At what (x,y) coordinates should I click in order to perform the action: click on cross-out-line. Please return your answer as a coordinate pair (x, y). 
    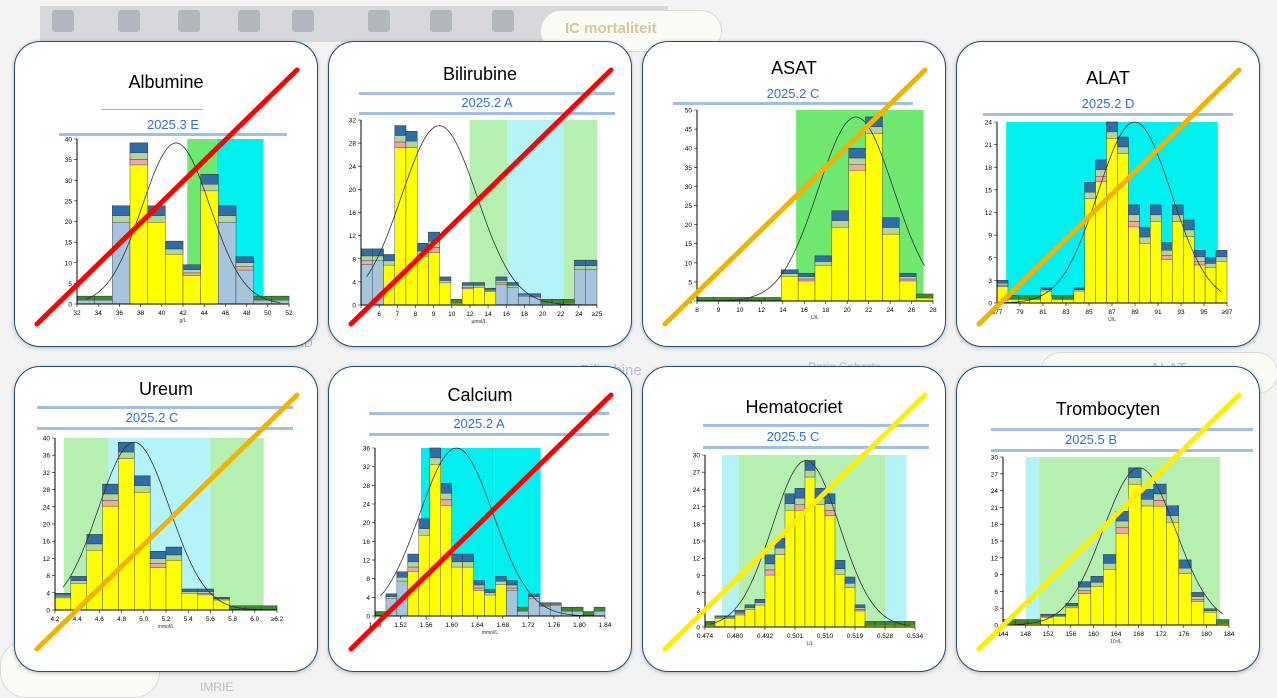
    Looking at the image, I should click on (167, 197).